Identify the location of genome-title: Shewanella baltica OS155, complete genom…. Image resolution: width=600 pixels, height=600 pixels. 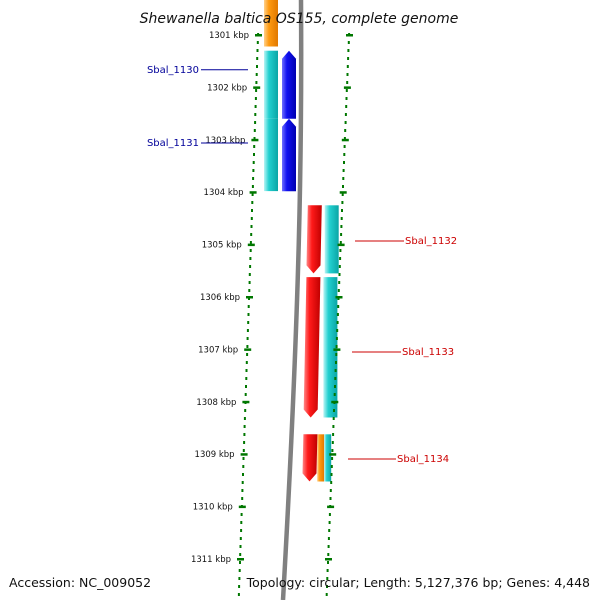
(299, 19).